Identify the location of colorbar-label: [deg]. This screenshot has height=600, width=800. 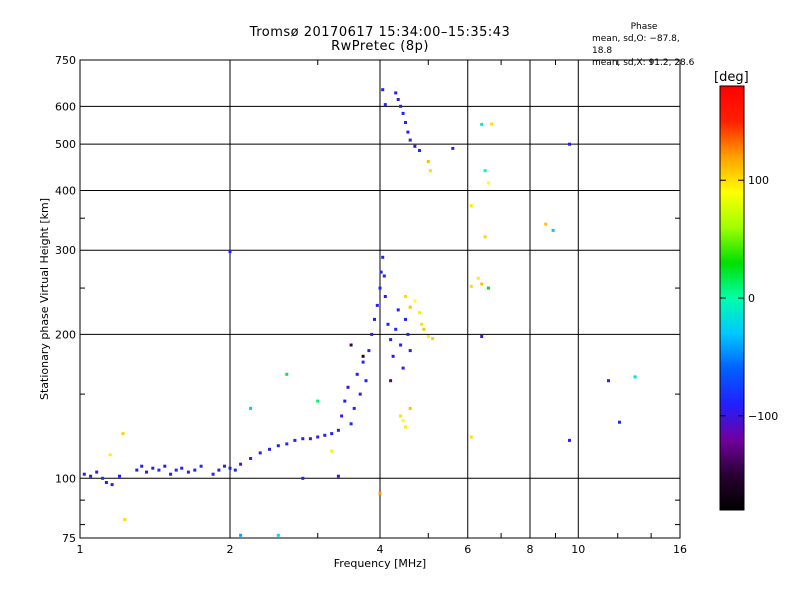
(731, 77).